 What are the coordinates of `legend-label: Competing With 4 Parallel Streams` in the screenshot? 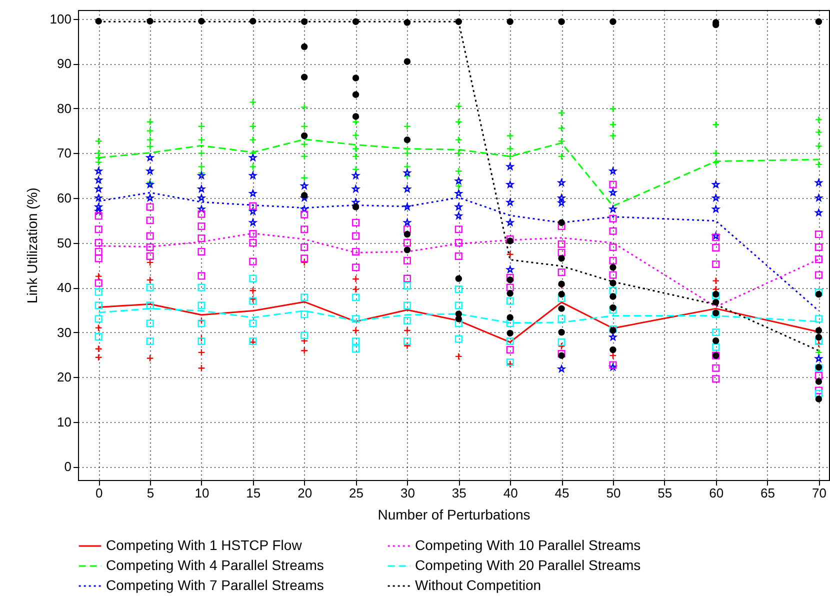 It's located at (215, 565).